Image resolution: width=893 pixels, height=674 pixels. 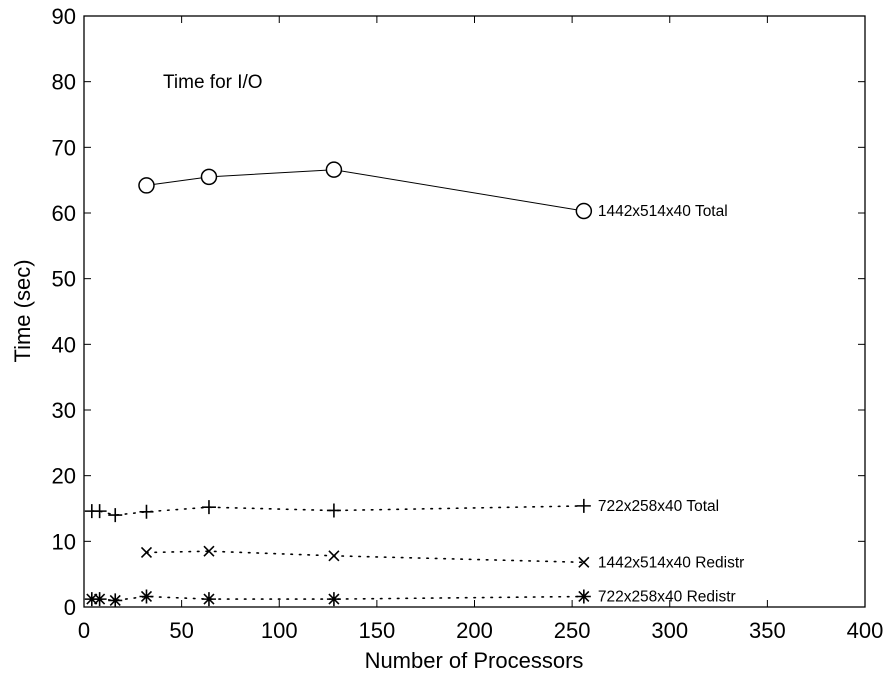 I want to click on series-1: 1442x514x40 Total, so click(x=433, y=190).